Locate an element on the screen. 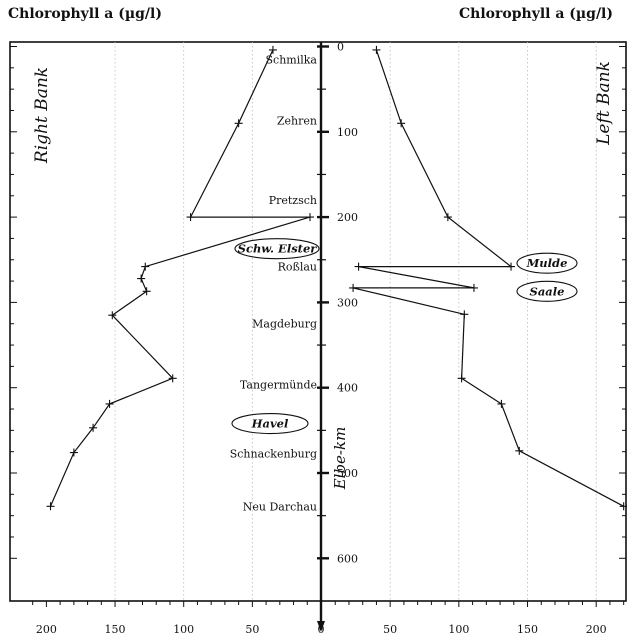  right-x-tick-label: 200 is located at coordinates (596, 629).